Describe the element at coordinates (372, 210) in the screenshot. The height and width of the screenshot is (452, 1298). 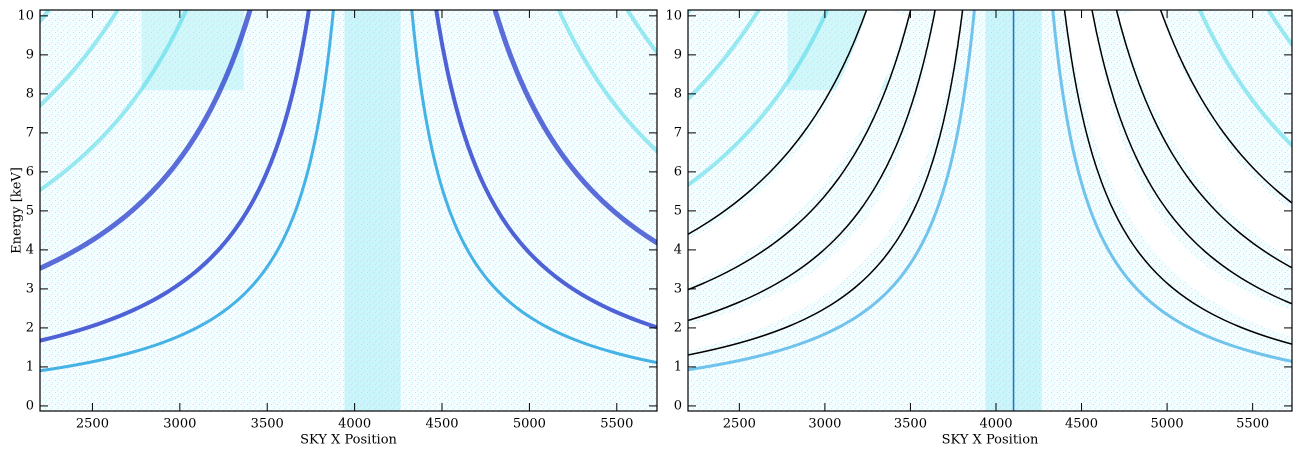
I see `zeroth-order` at that location.